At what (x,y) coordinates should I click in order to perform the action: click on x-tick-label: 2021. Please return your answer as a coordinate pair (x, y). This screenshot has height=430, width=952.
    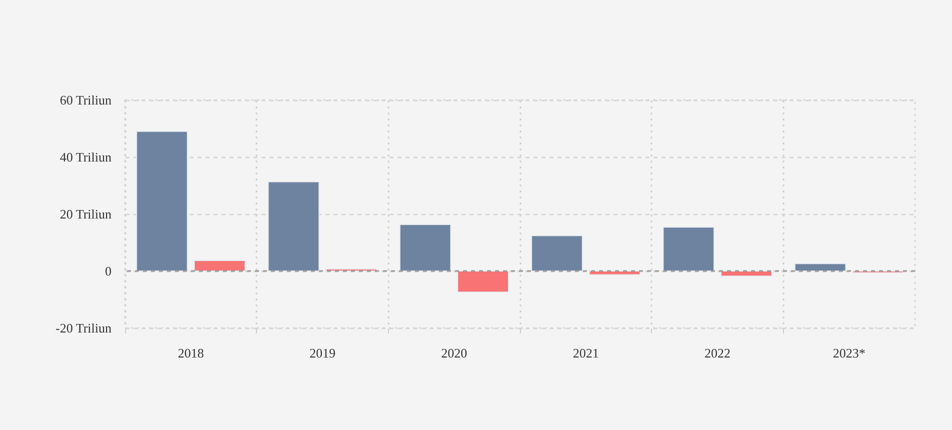
    Looking at the image, I should click on (585, 353).